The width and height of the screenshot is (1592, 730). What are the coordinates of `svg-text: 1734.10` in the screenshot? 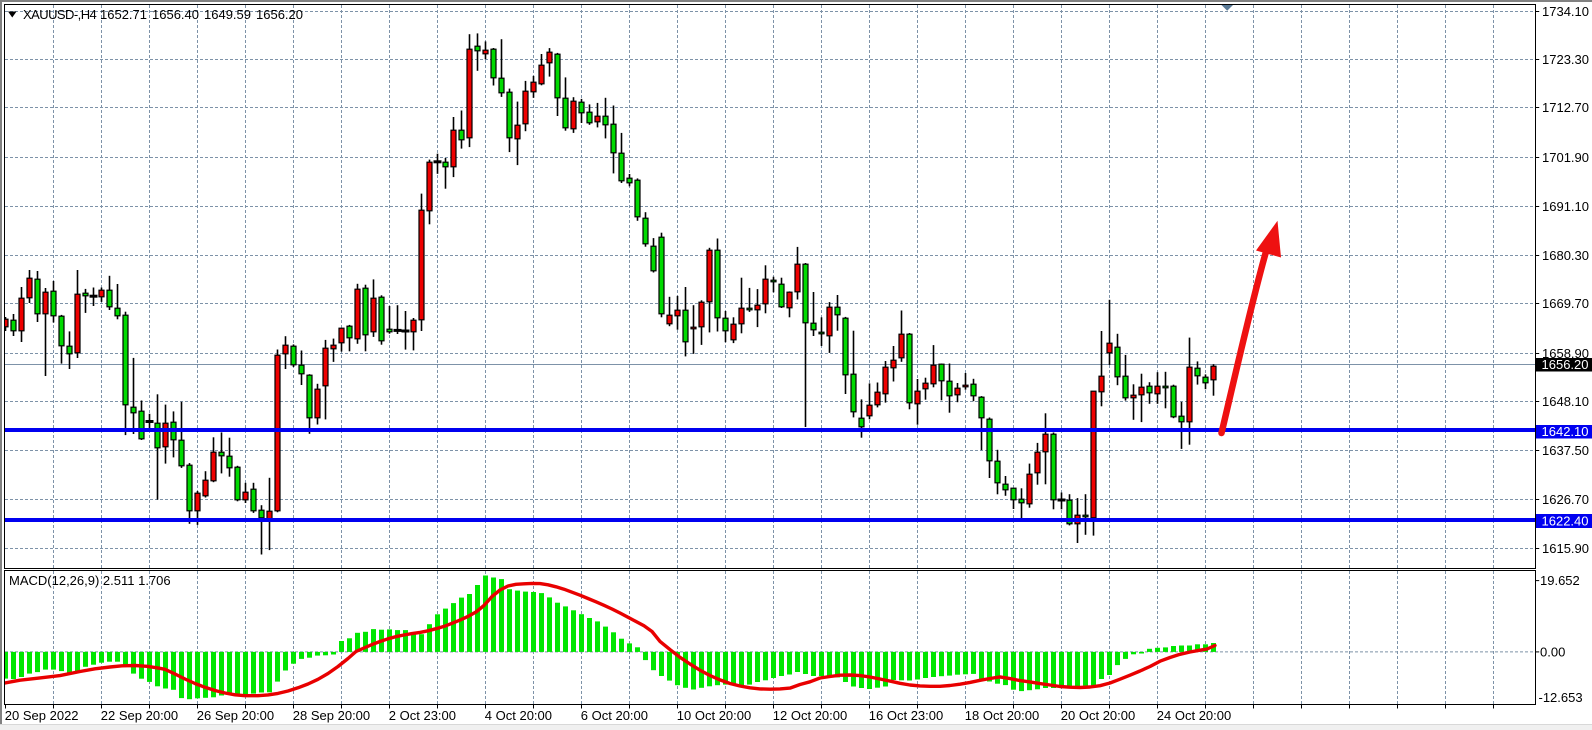 It's located at (1565, 11).